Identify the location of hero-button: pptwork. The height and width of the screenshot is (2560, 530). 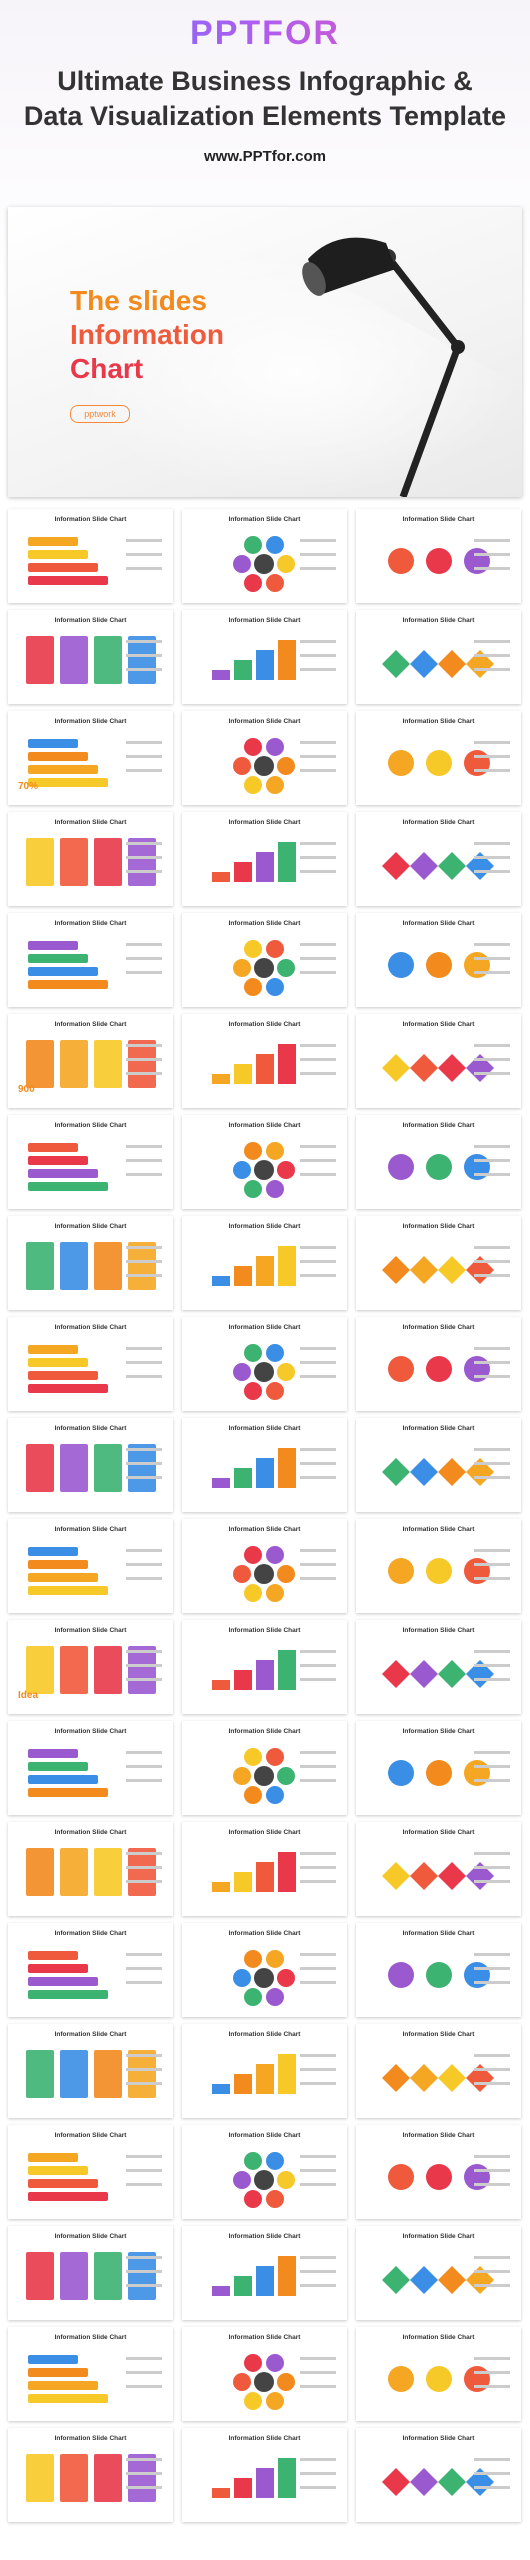
(100, 414).